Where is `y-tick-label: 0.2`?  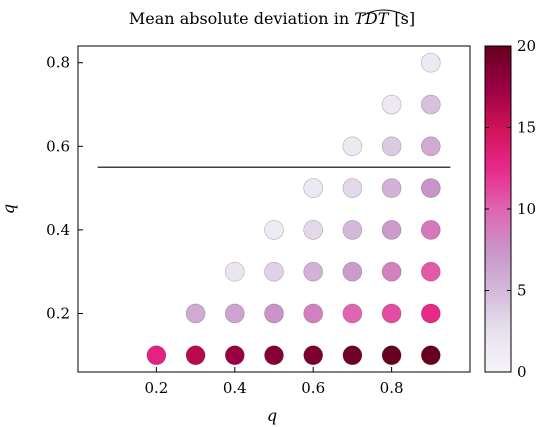 y-tick-label: 0.2 is located at coordinates (58, 313).